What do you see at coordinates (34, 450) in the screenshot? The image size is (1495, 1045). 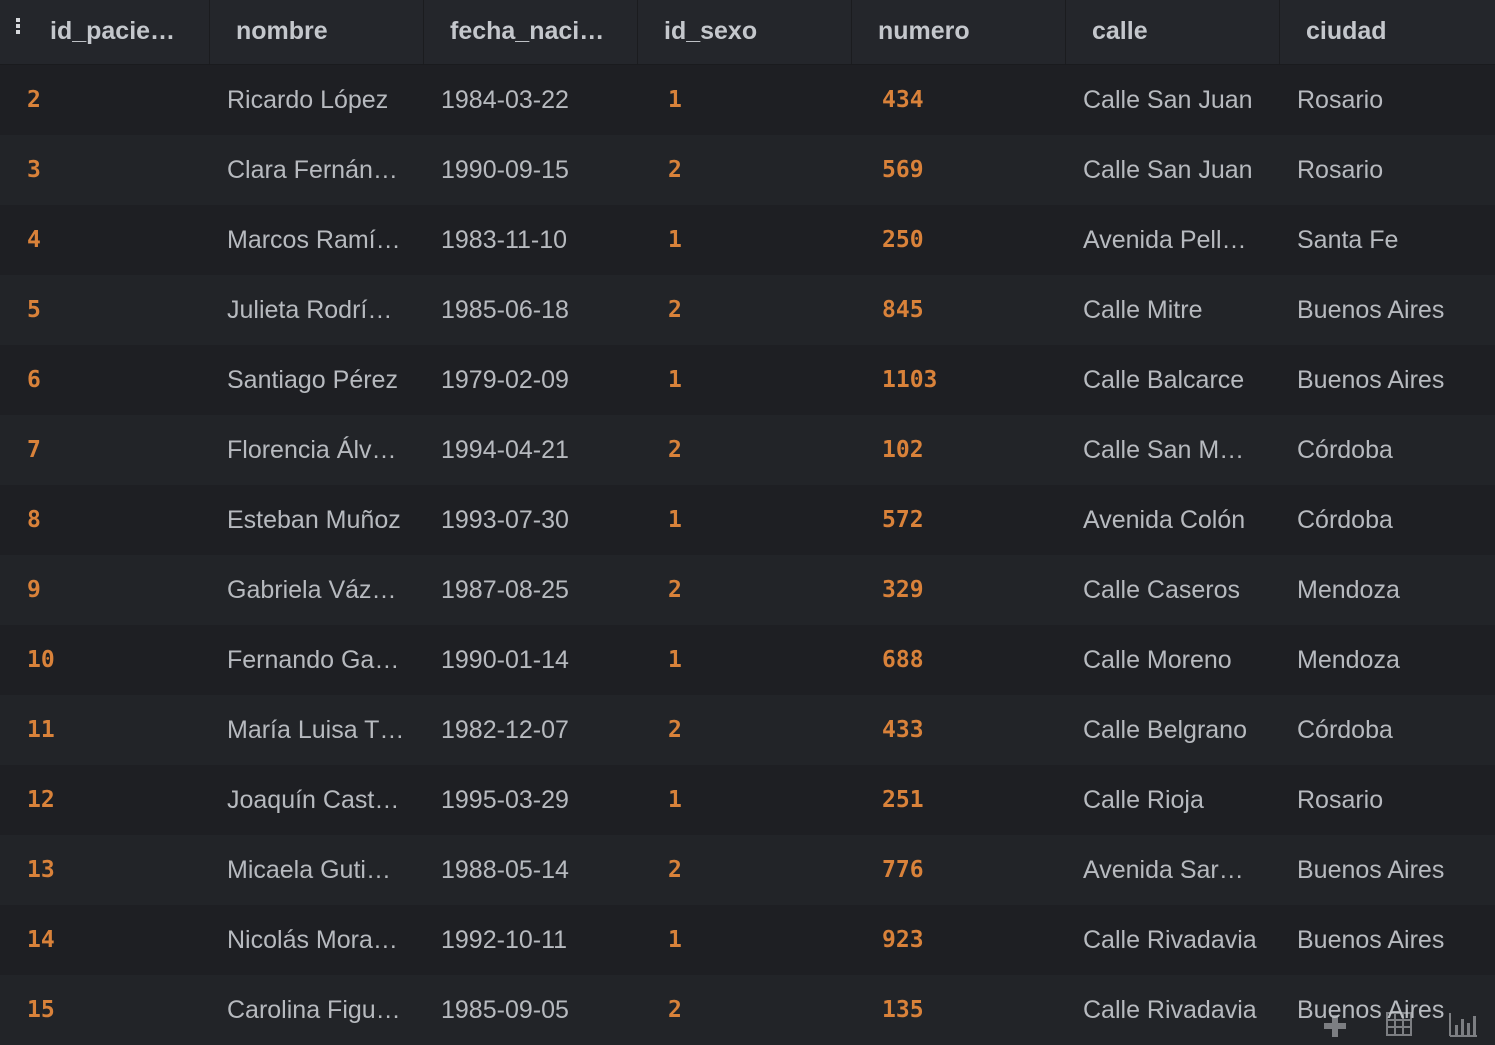 I see `cell-id-paciente: 7` at bounding box center [34, 450].